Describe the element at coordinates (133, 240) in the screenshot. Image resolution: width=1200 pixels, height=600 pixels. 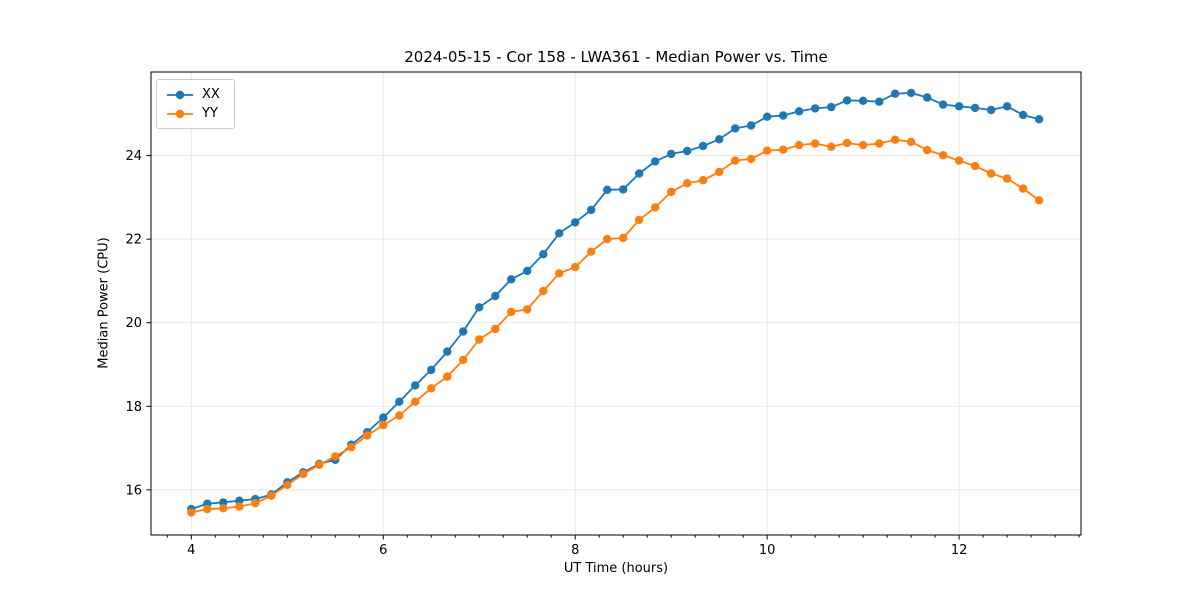
I see `y-tick-label: 22` at that location.